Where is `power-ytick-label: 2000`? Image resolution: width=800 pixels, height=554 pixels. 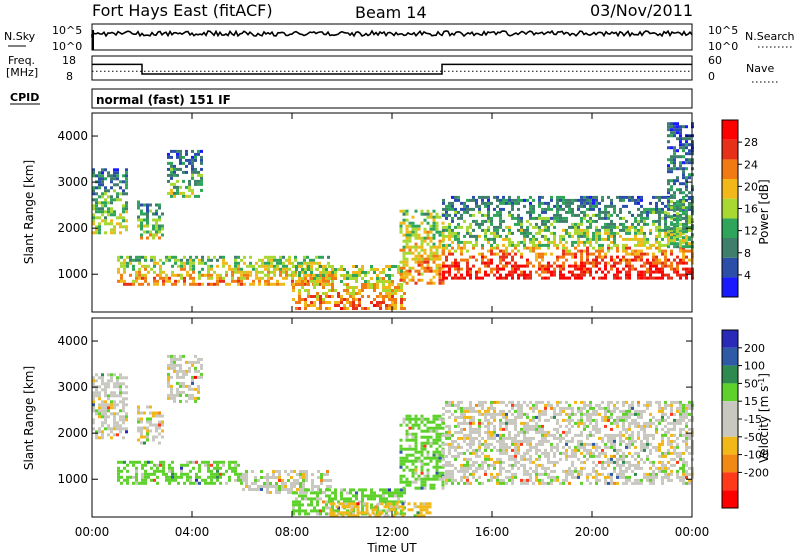
power-ytick-label: 2000 is located at coordinates (72, 228).